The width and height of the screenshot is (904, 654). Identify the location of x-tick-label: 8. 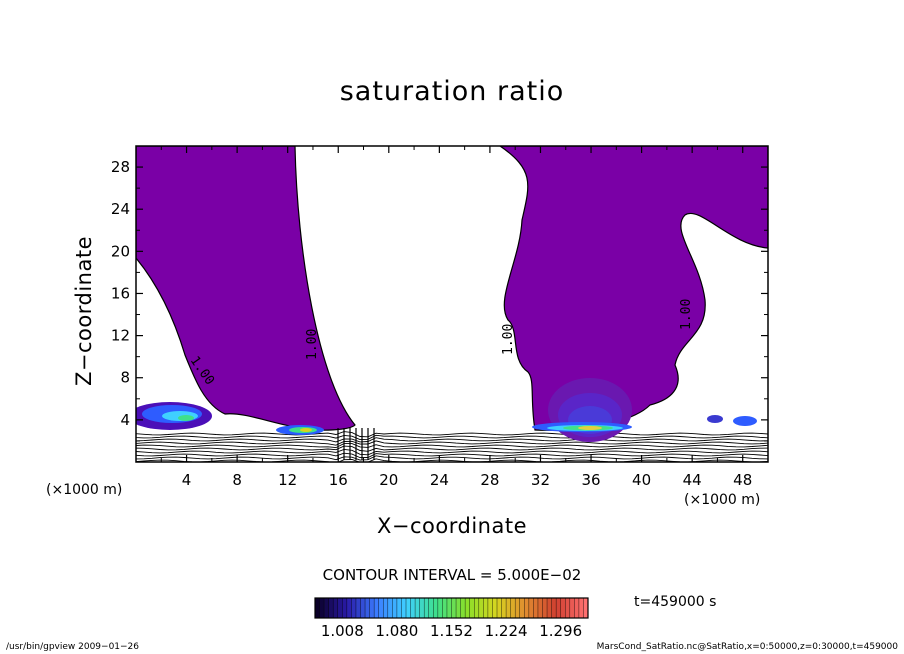
(237, 480).